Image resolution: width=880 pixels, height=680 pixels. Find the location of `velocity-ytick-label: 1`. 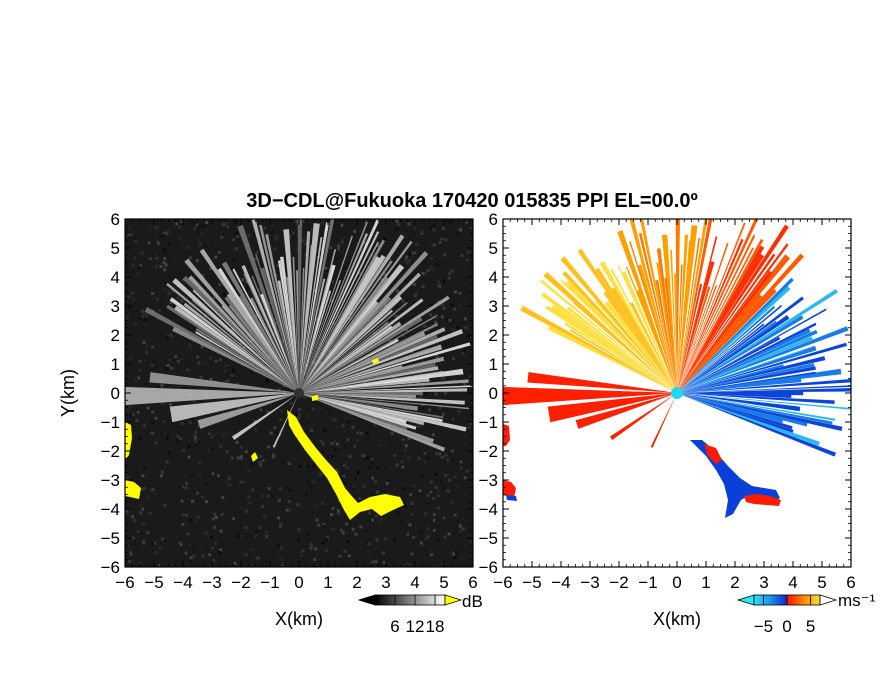

velocity-ytick-label: 1 is located at coordinates (493, 364).